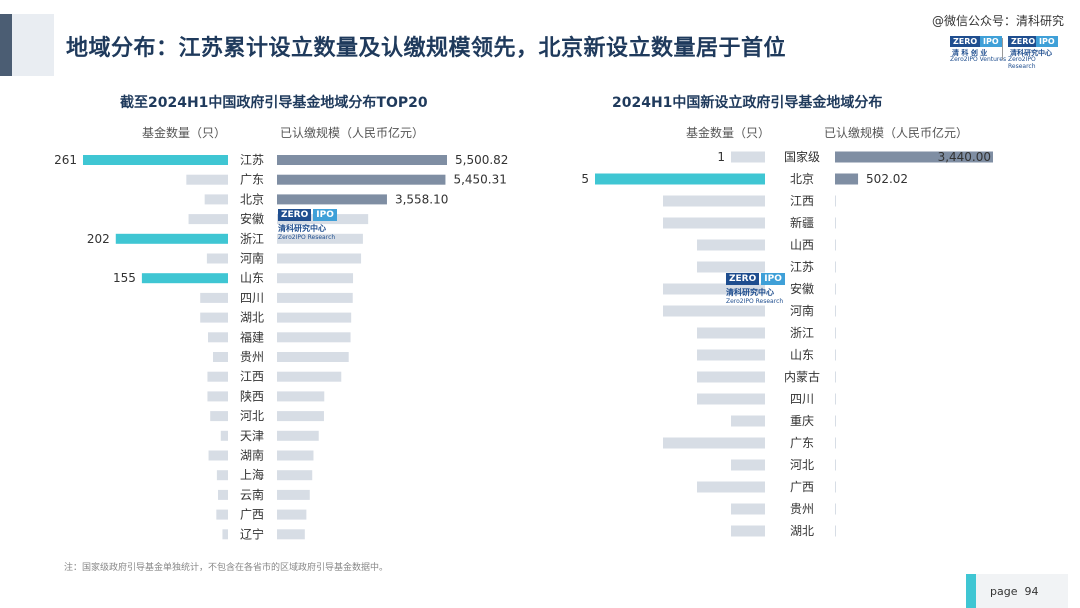 This screenshot has height=608, width=1080. Describe the element at coordinates (964, 157) in the screenshot. I see `amount-value-label: 3,440.00` at that location.